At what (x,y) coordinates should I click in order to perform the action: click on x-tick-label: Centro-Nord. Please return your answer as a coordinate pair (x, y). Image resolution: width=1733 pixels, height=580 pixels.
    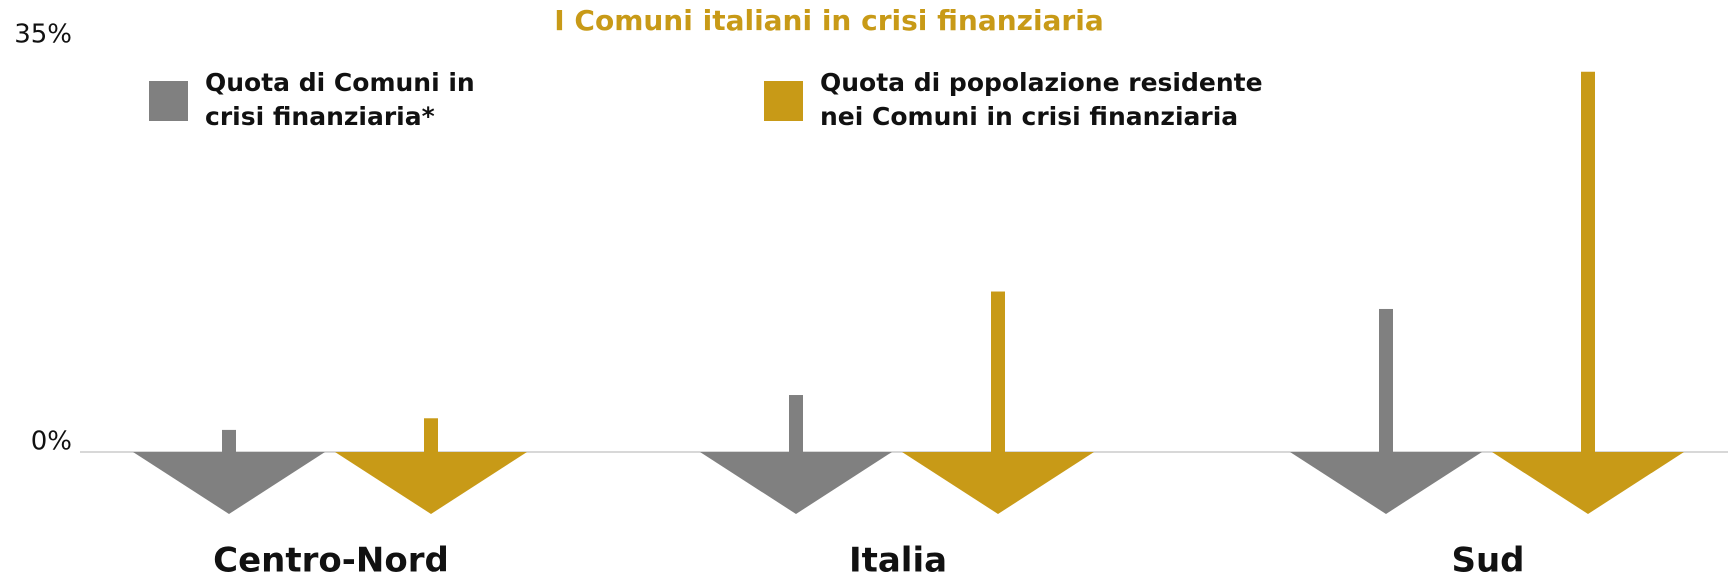
    Looking at the image, I should click on (331, 560).